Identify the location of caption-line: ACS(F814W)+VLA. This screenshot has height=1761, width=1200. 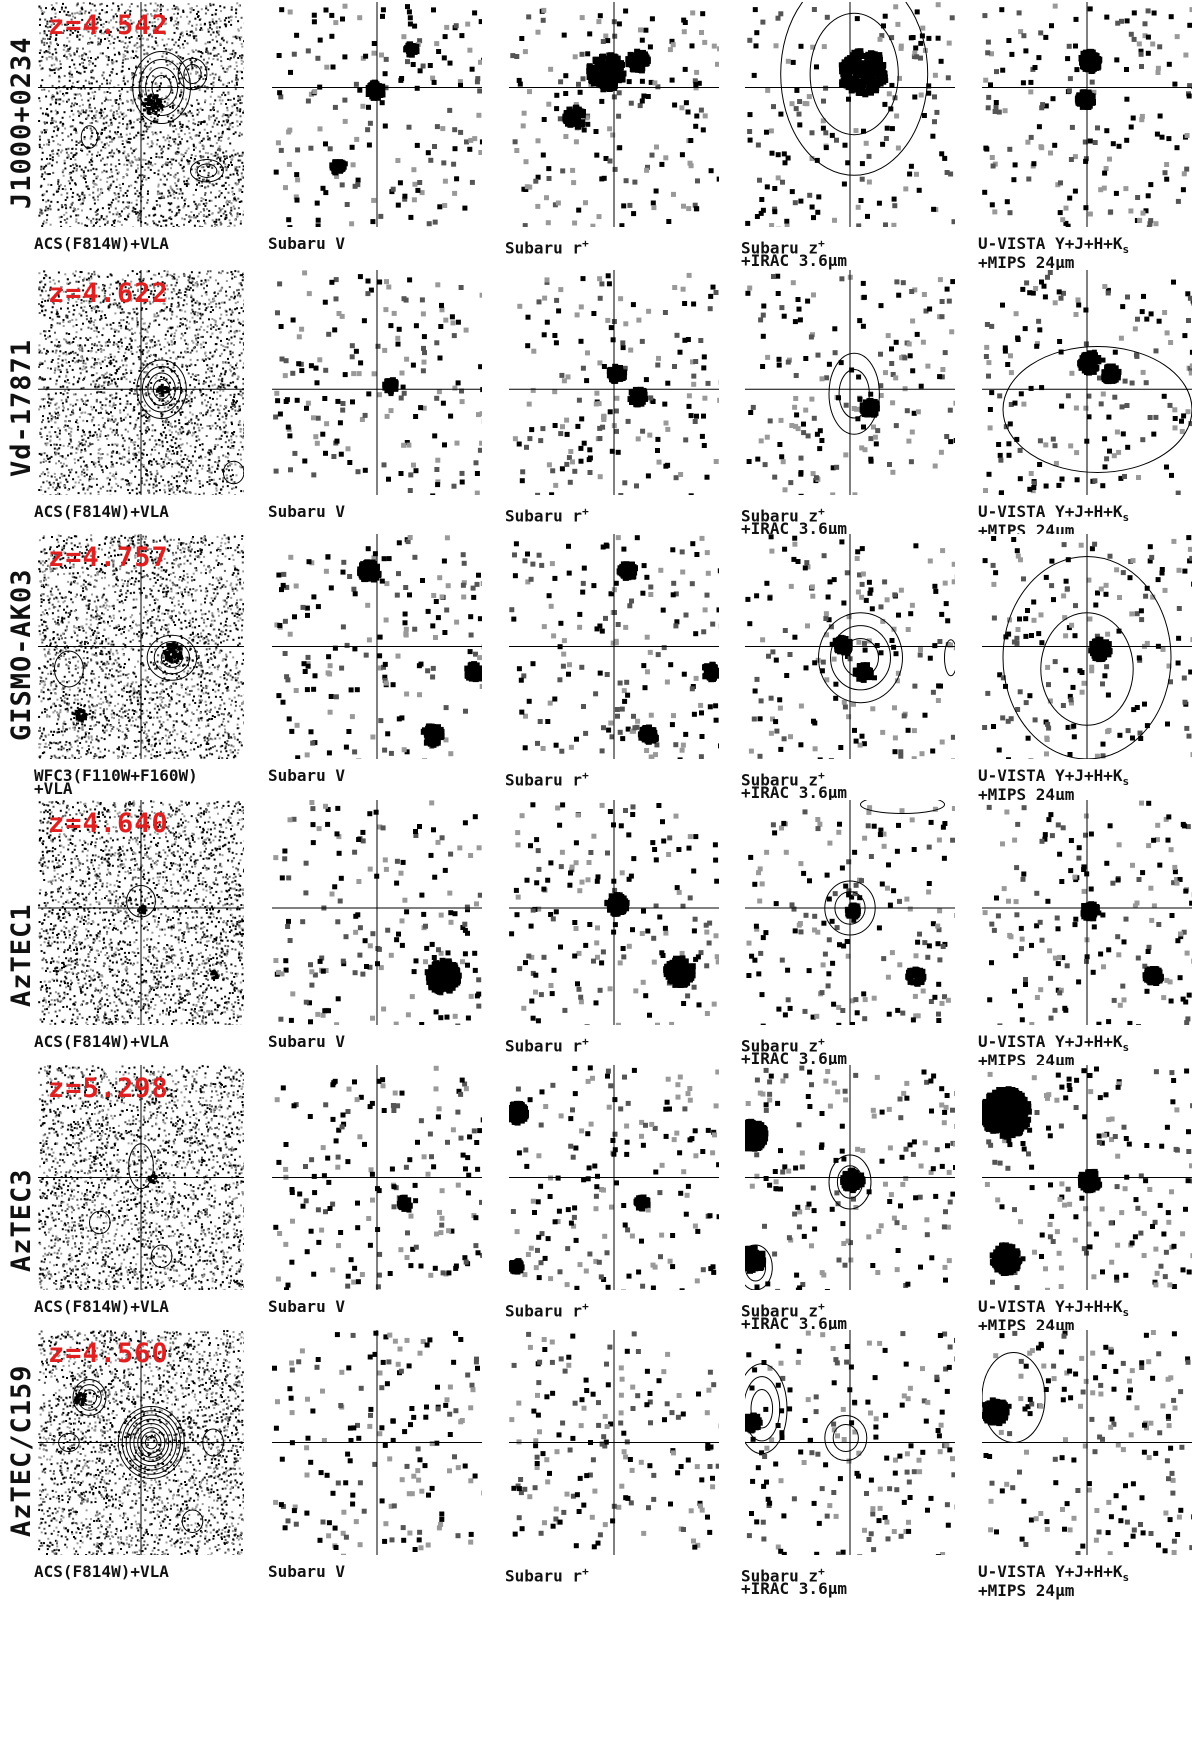
(101, 1306).